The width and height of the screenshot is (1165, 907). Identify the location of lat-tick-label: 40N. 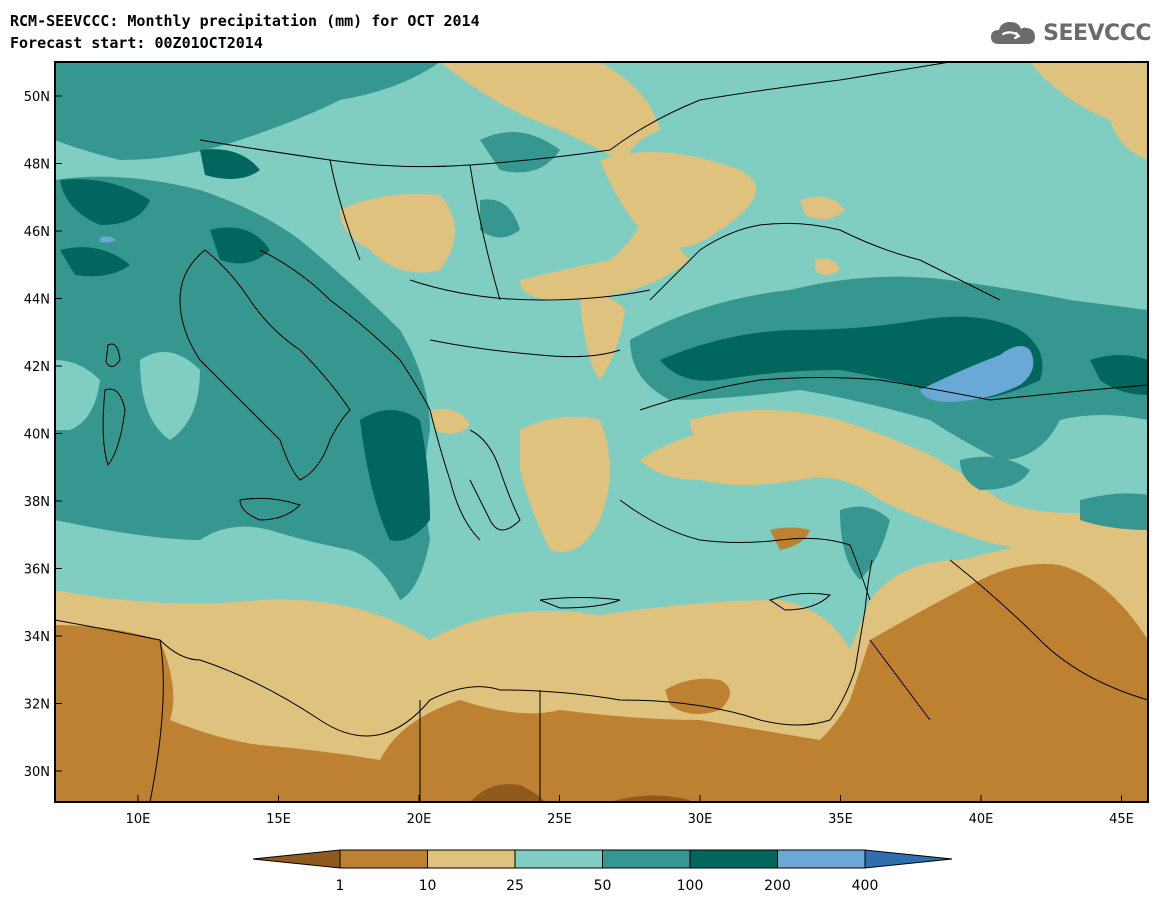
(37, 435).